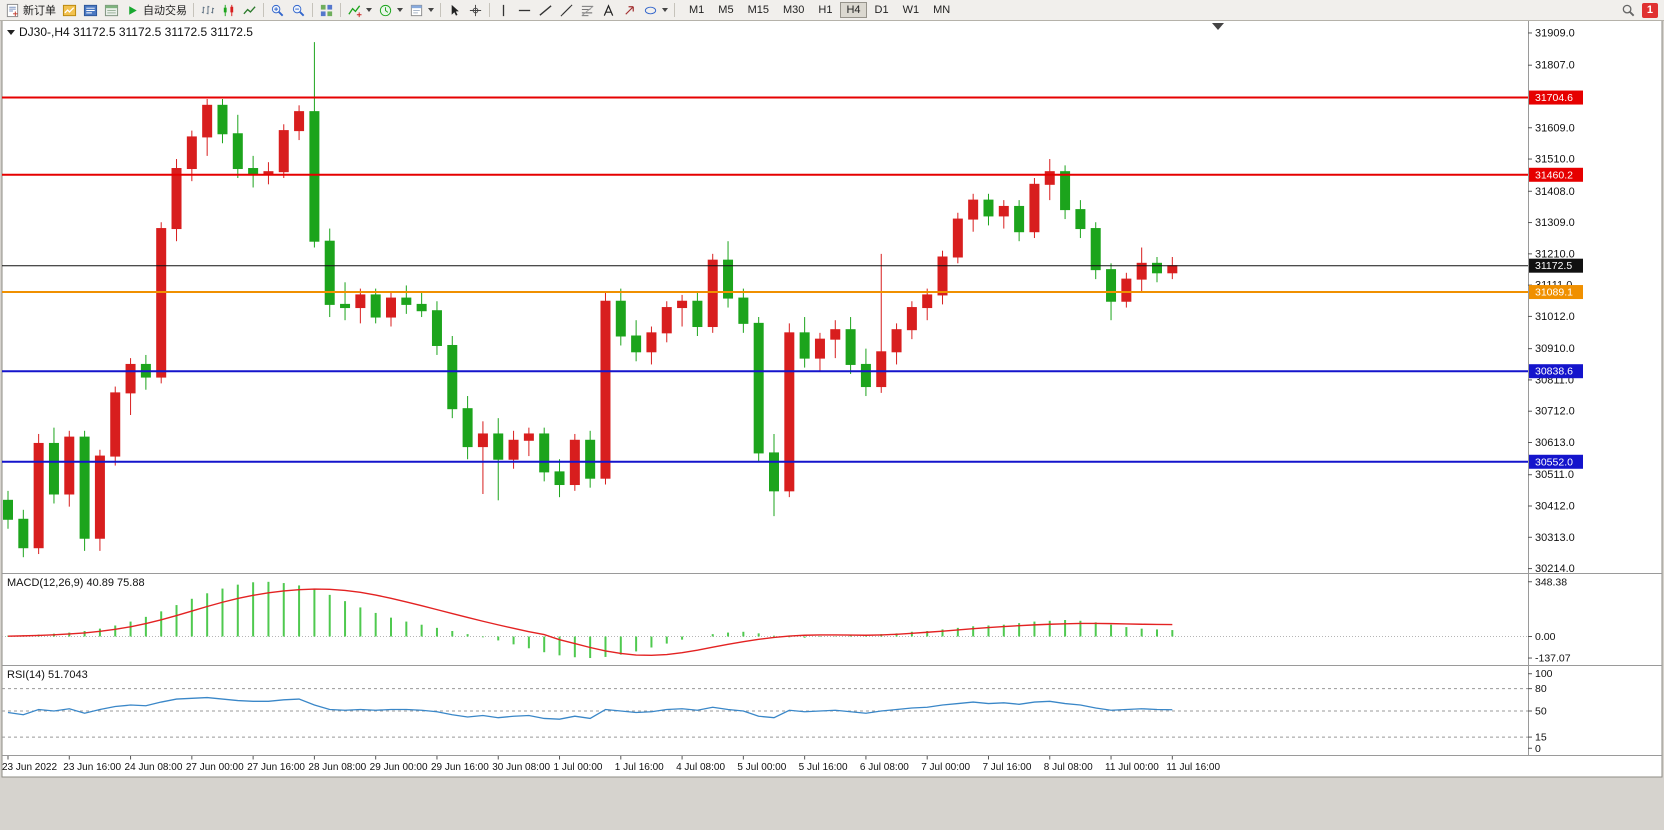 This screenshot has height=830, width=1664. What do you see at coordinates (165, 11) in the screenshot?
I see `autotrade-label: 自动交易` at bounding box center [165, 11].